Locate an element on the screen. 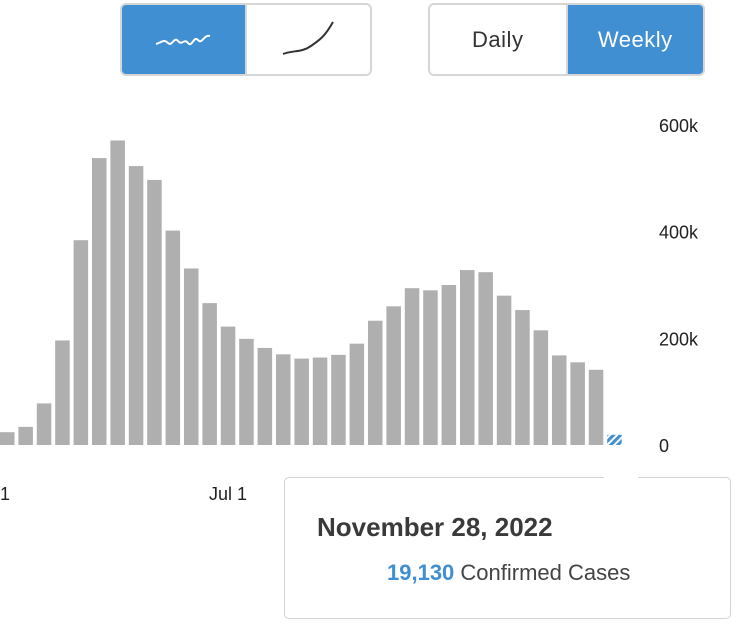 Image resolution: width=750 pixels, height=634 pixels. y-tick-label: 0 is located at coordinates (664, 446).